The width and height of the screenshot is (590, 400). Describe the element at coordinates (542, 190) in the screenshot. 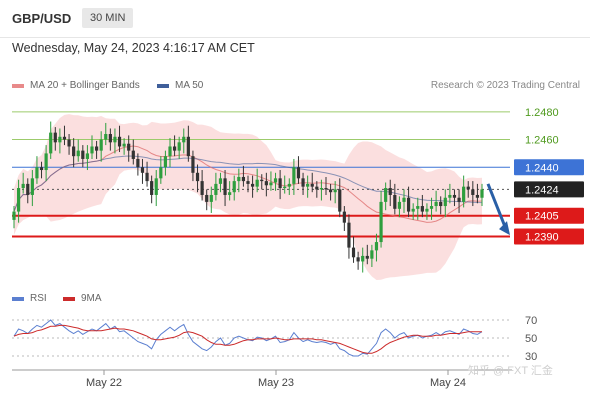

I see `level-label-1.2424: 1.2424` at that location.